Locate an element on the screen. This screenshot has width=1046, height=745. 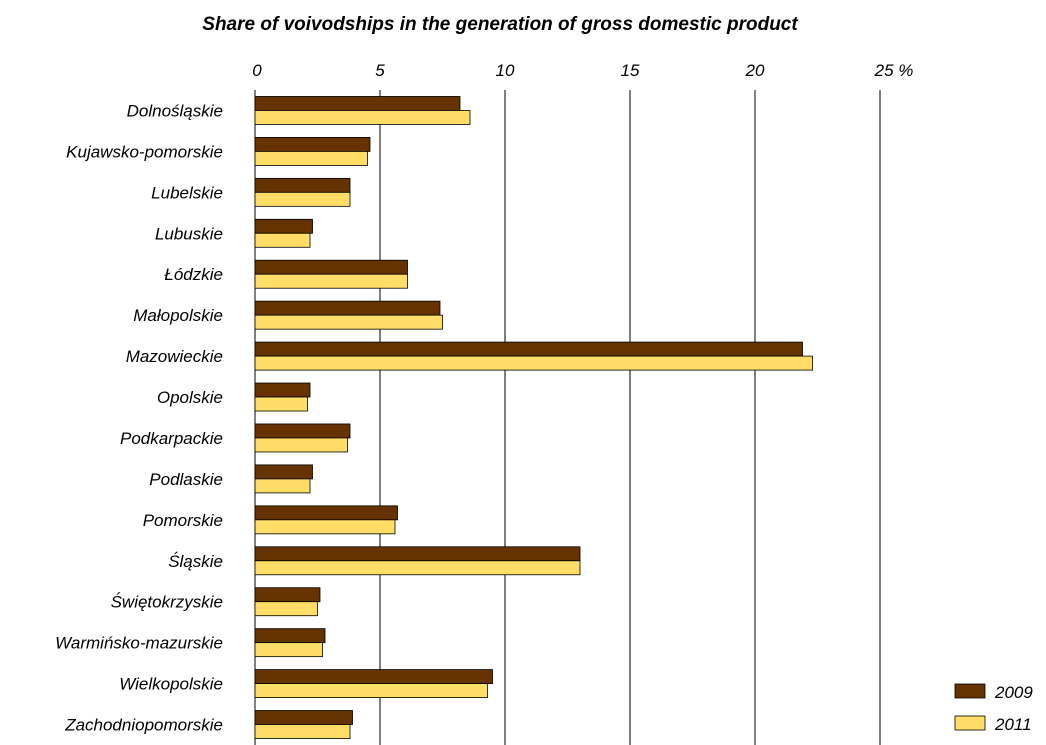
category-label: Pomorskie is located at coordinates (183, 520).